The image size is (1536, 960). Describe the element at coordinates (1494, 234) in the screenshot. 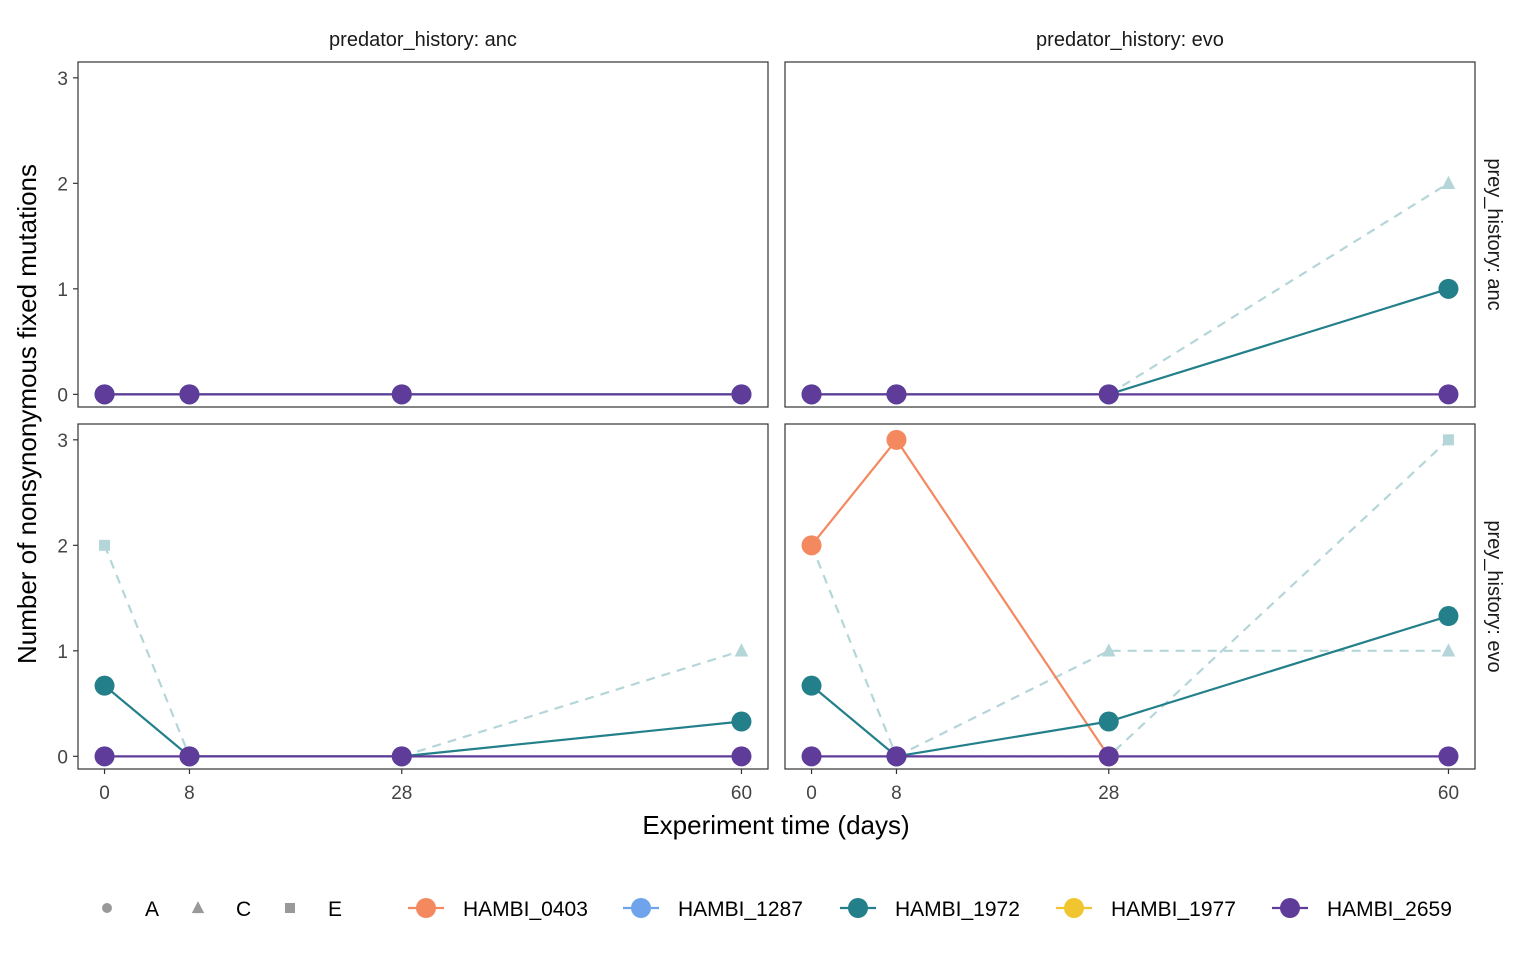

I see `row-facet-label: prey_history: anc` at that location.